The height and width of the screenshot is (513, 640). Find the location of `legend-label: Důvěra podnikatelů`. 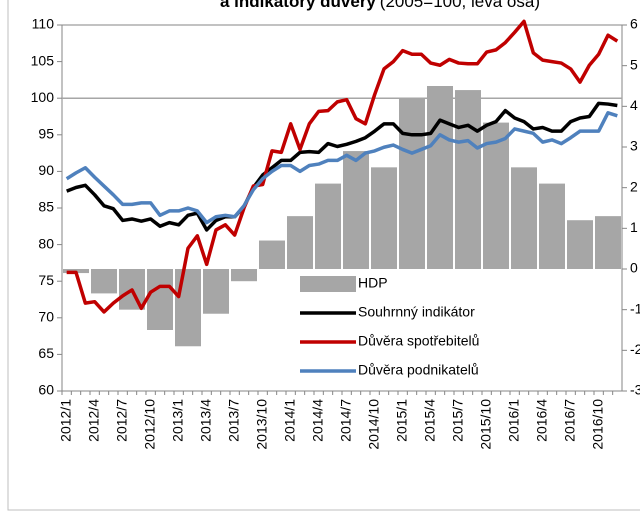

legend-label: Důvěra podnikatelů is located at coordinates (418, 370).